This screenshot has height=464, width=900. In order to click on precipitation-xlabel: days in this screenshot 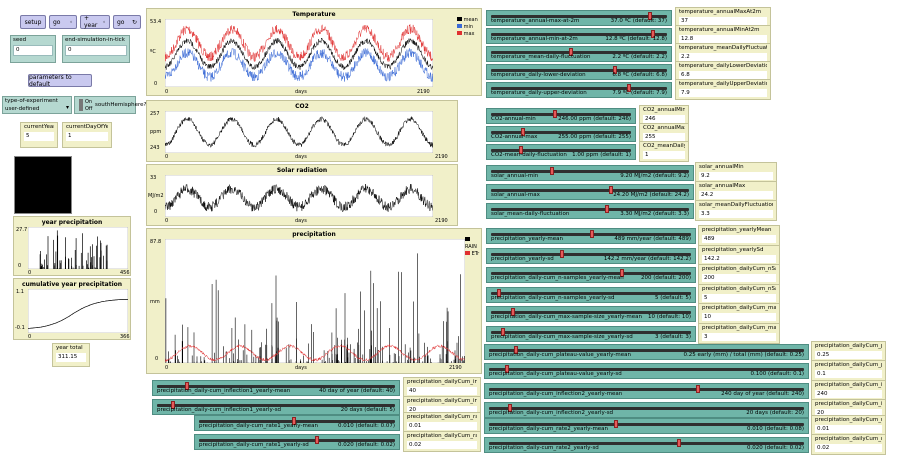, I will do `click(301, 368)`.